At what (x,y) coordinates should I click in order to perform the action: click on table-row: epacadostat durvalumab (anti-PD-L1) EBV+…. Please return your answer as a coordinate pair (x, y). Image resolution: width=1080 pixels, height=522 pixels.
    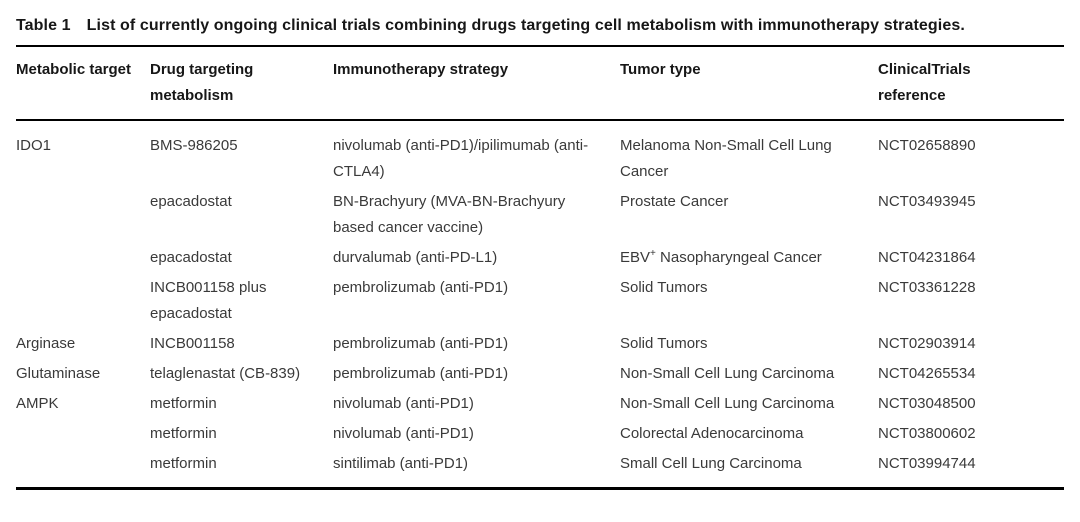
    Looking at the image, I should click on (540, 258).